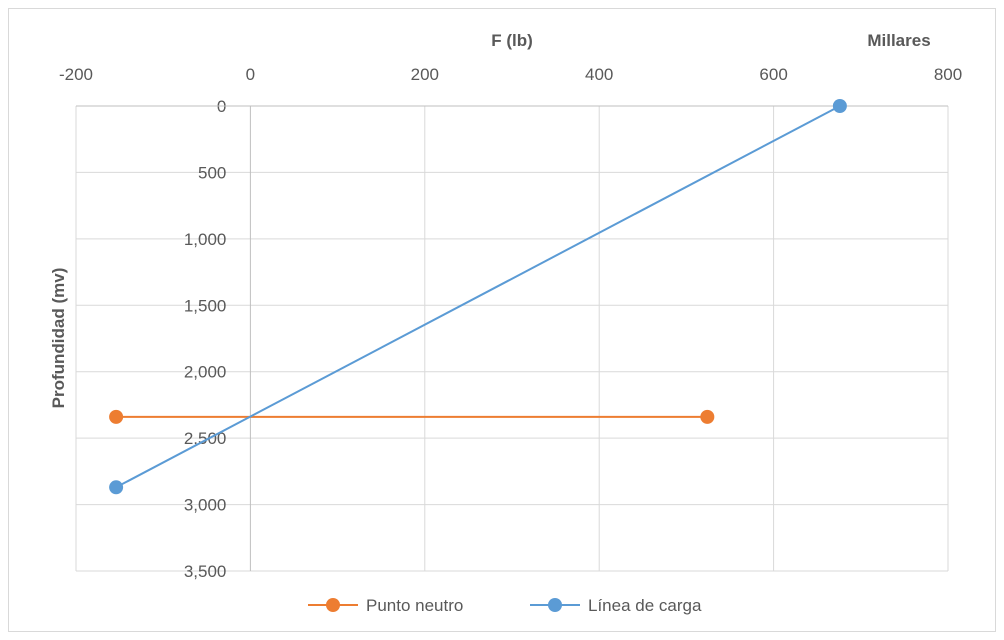 This screenshot has height=640, width=1004. What do you see at coordinates (250, 74) in the screenshot?
I see `x-tick-label: 0` at bounding box center [250, 74].